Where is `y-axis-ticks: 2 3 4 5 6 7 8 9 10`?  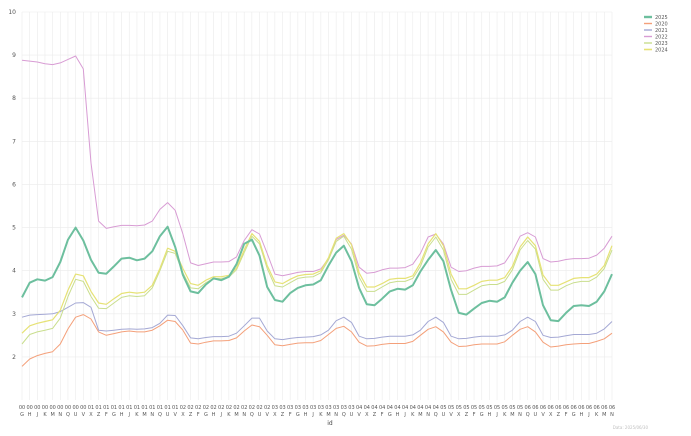
y-axis-ticks: 2 3 4 5 6 7 8 9 10 is located at coordinates (12, 185).